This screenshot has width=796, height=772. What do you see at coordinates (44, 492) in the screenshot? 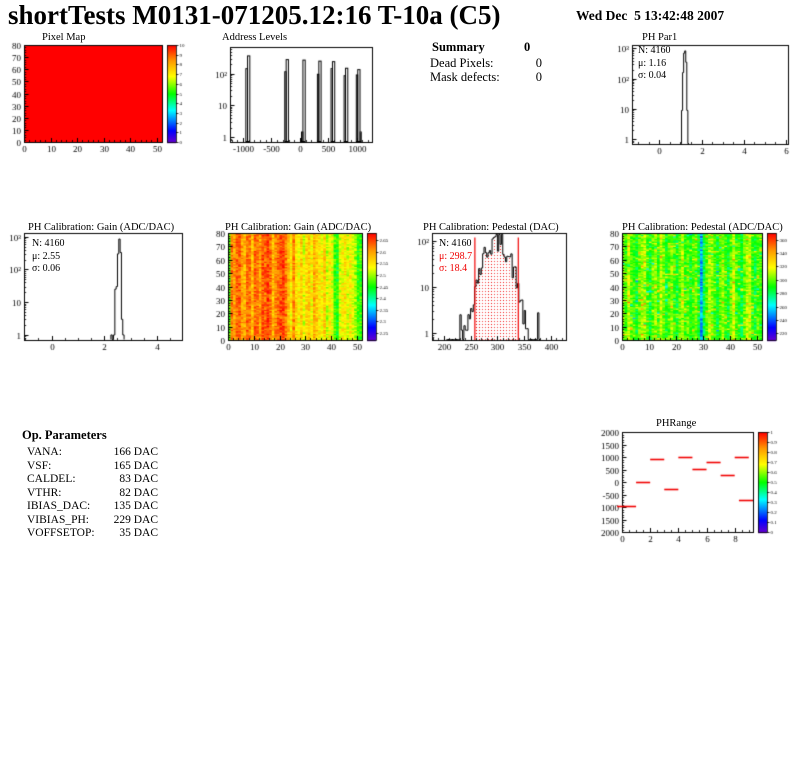
I see `op-parameter-label: VTHR:` at bounding box center [44, 492].